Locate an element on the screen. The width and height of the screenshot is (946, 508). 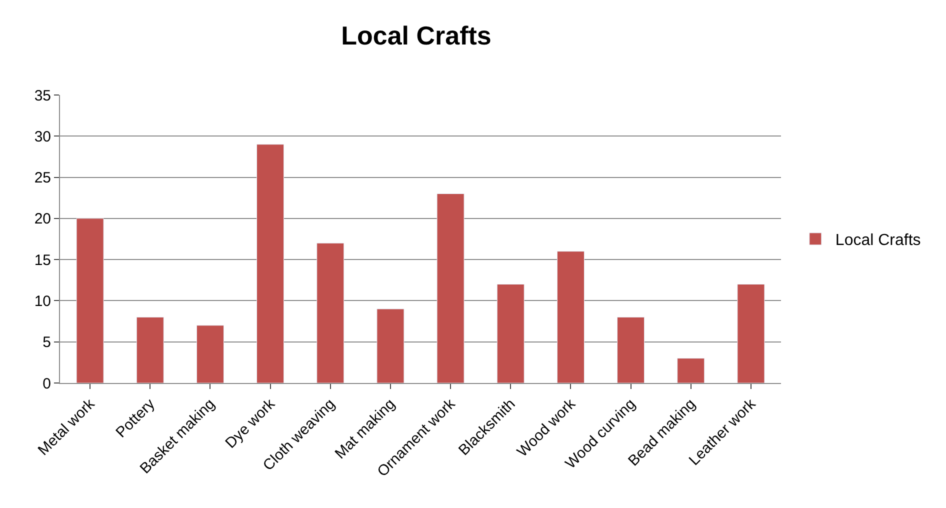
y-tick-label: 10 is located at coordinates (42, 301).